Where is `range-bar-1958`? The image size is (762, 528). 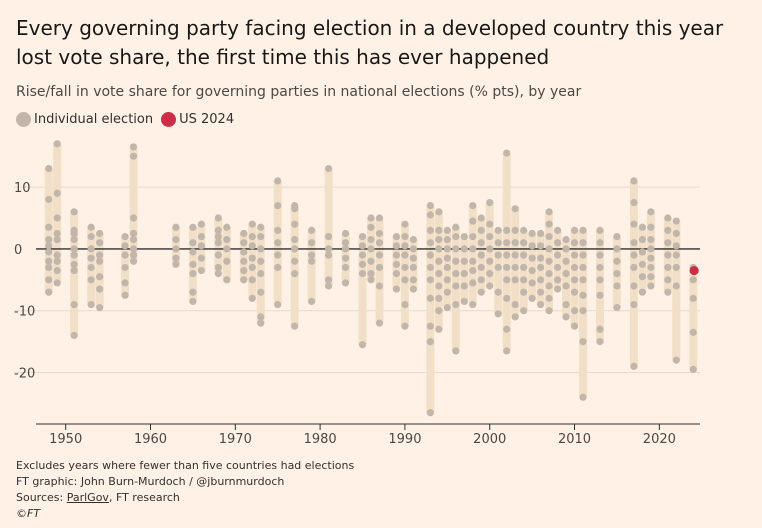
range-bar-1958 is located at coordinates (133, 204).